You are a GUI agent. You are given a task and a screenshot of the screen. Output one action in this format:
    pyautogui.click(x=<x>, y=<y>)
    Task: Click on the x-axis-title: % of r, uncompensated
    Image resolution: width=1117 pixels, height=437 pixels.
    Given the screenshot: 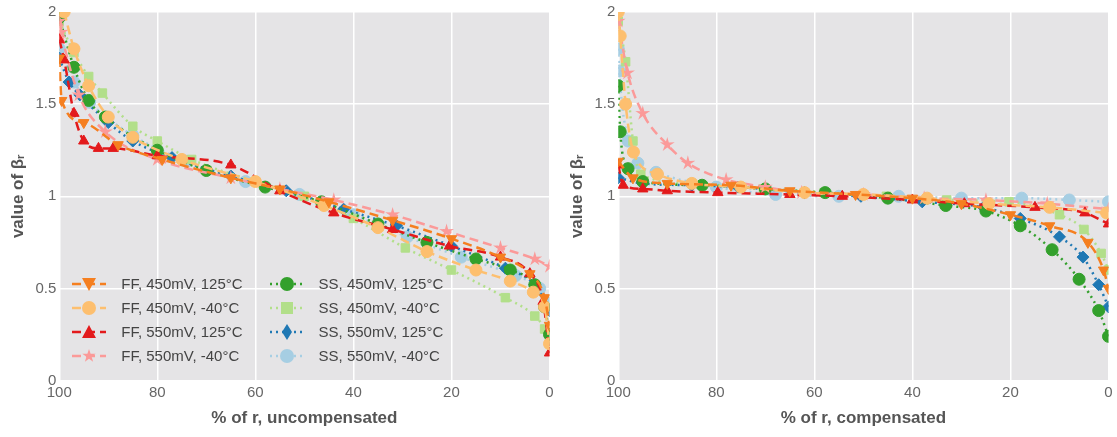 What is the action you would take?
    pyautogui.click(x=304, y=418)
    